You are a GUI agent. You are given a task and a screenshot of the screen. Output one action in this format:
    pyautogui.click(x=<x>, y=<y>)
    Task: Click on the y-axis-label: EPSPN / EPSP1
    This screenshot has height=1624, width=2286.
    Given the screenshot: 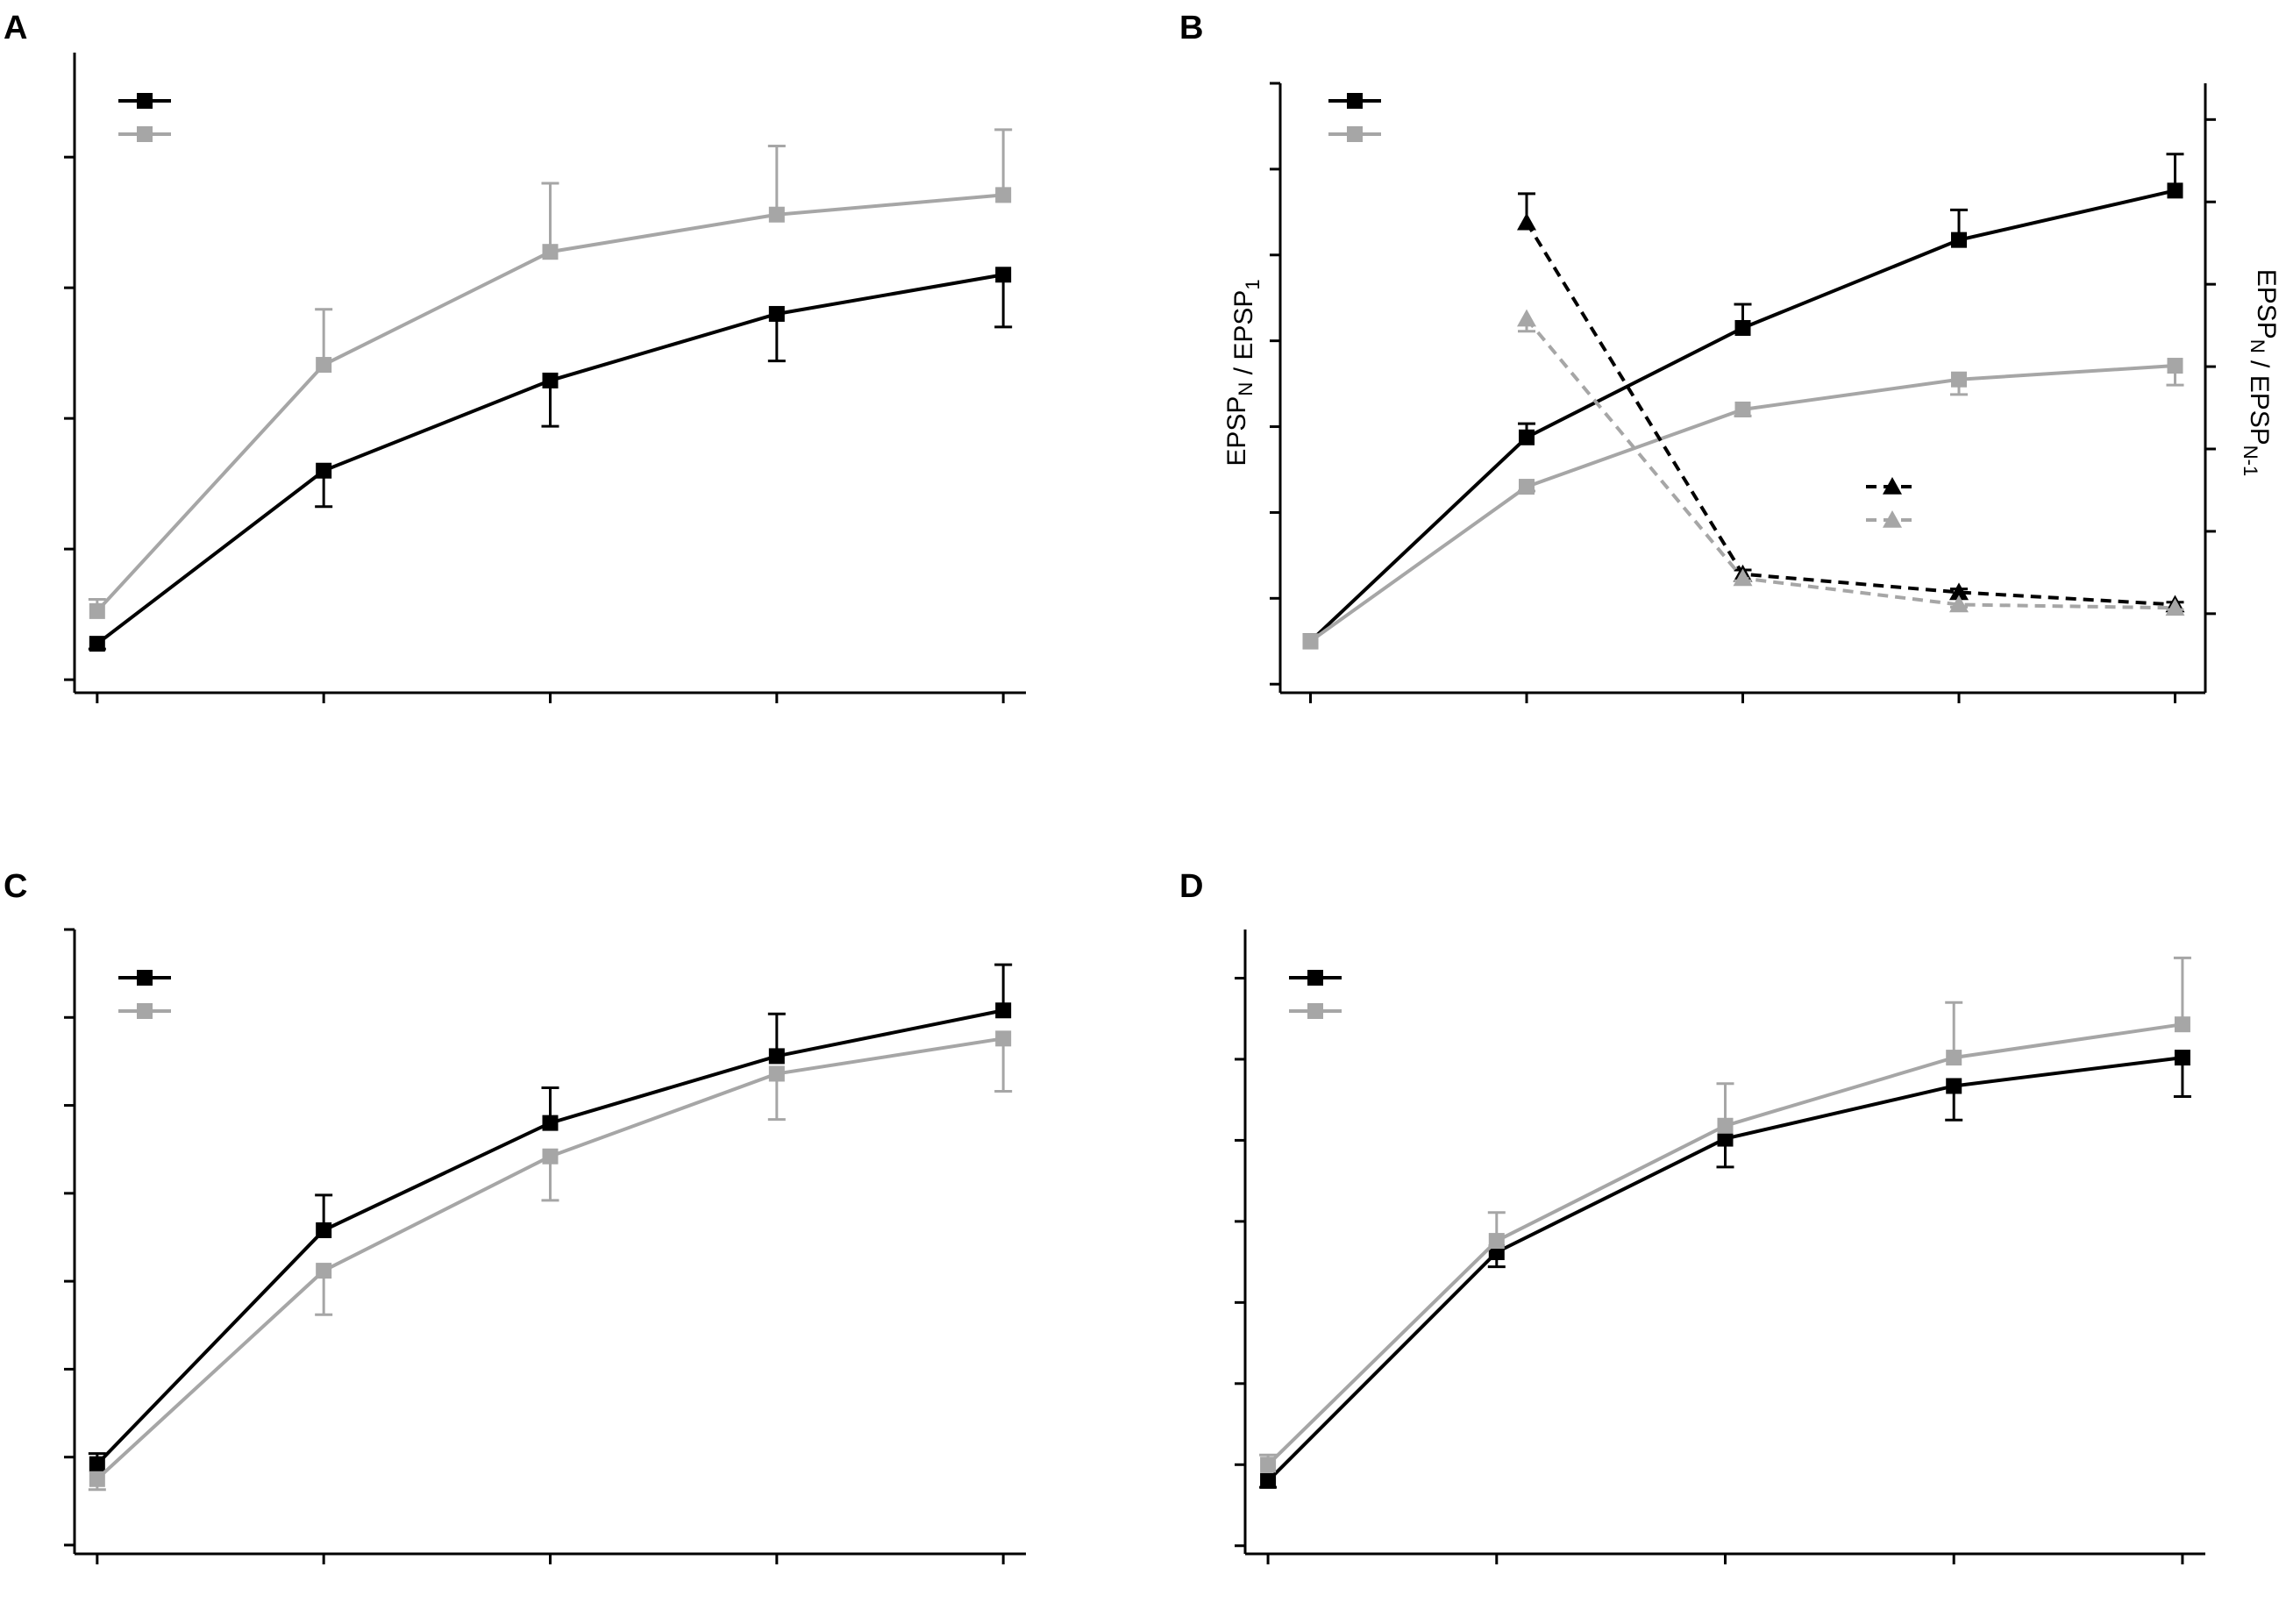 What is the action you would take?
    pyautogui.click(x=1243, y=373)
    